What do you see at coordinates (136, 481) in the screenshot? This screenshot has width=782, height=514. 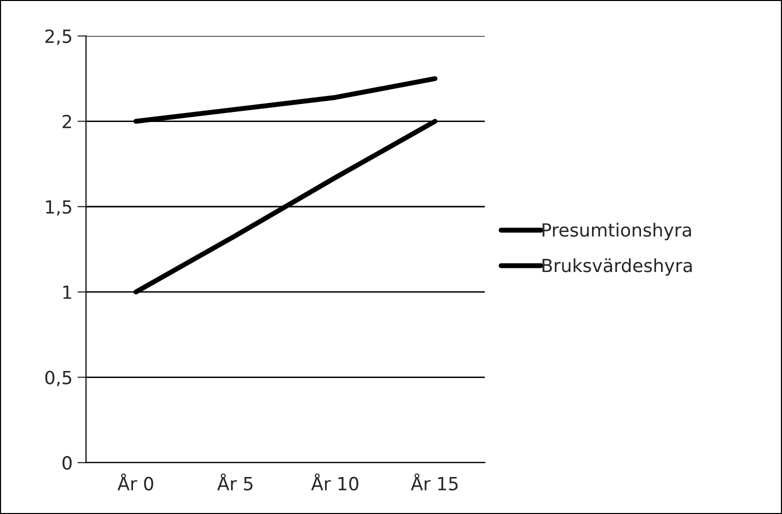 I see `x-tick-label: År 0` at bounding box center [136, 481].